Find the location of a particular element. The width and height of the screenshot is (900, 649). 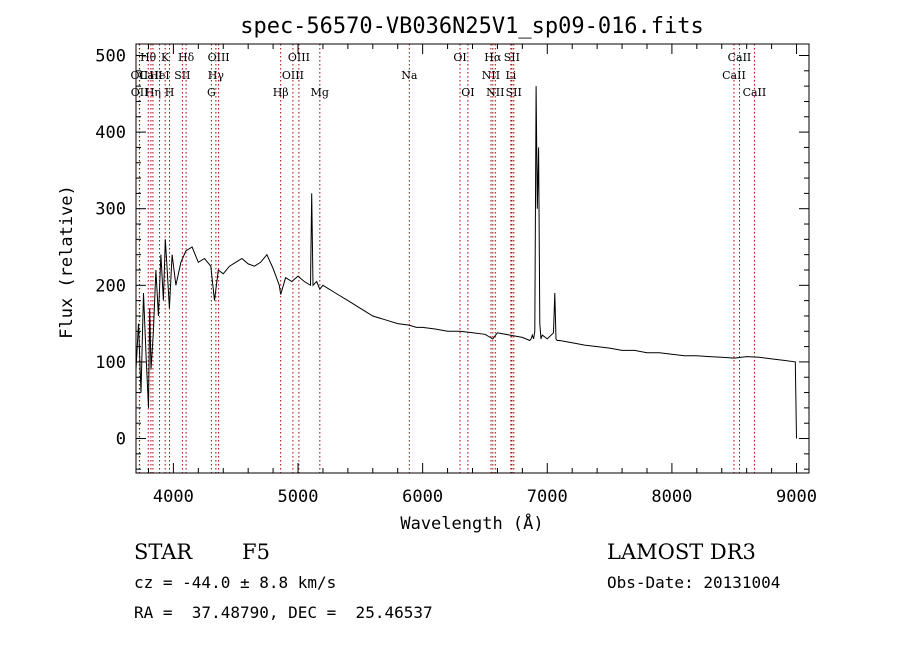

line-label-24: Li is located at coordinates (510, 75).